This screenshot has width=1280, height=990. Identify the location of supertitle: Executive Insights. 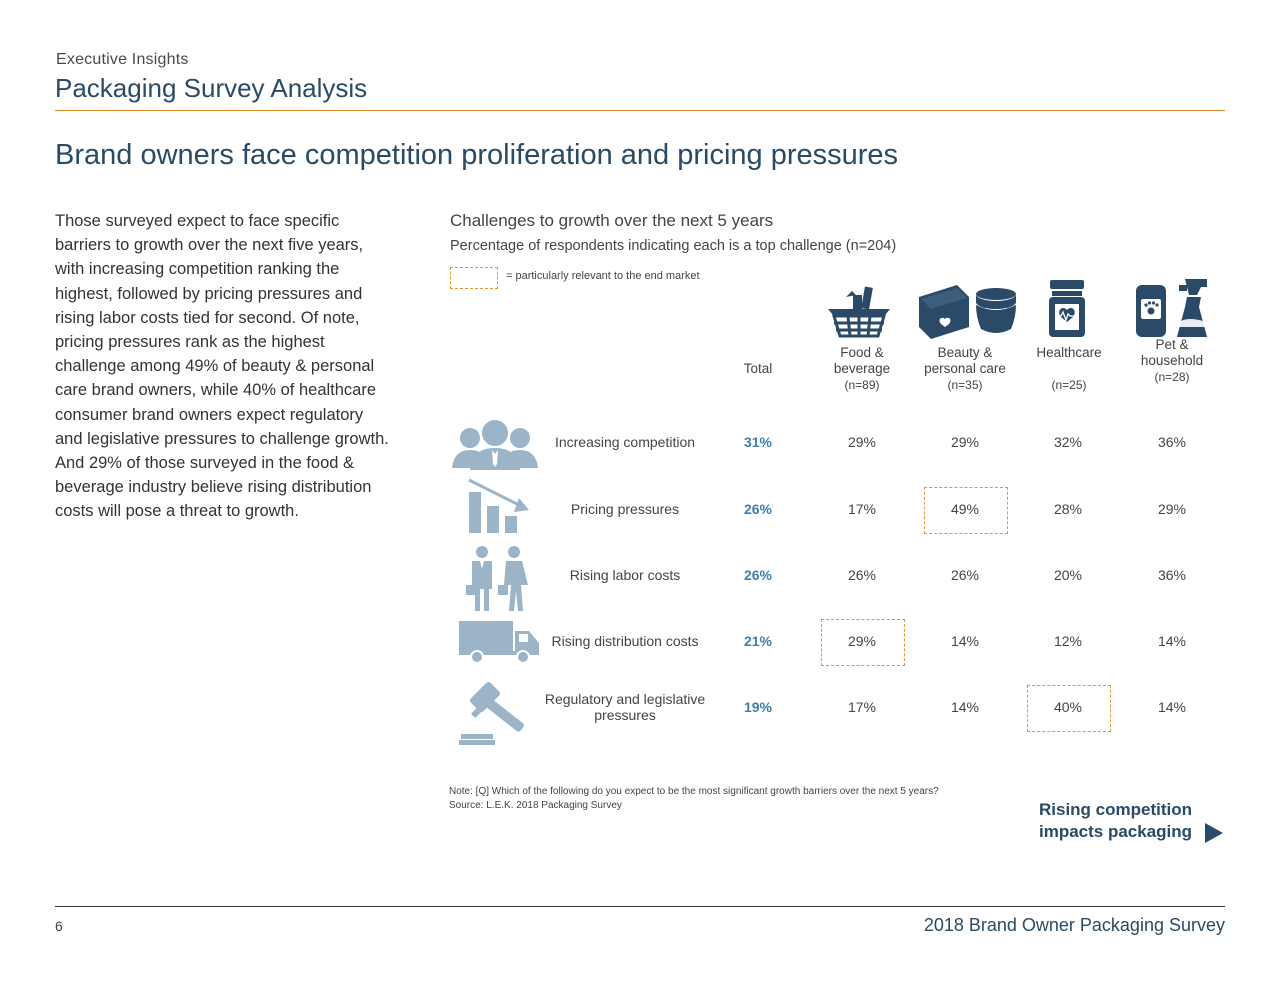
(122, 59).